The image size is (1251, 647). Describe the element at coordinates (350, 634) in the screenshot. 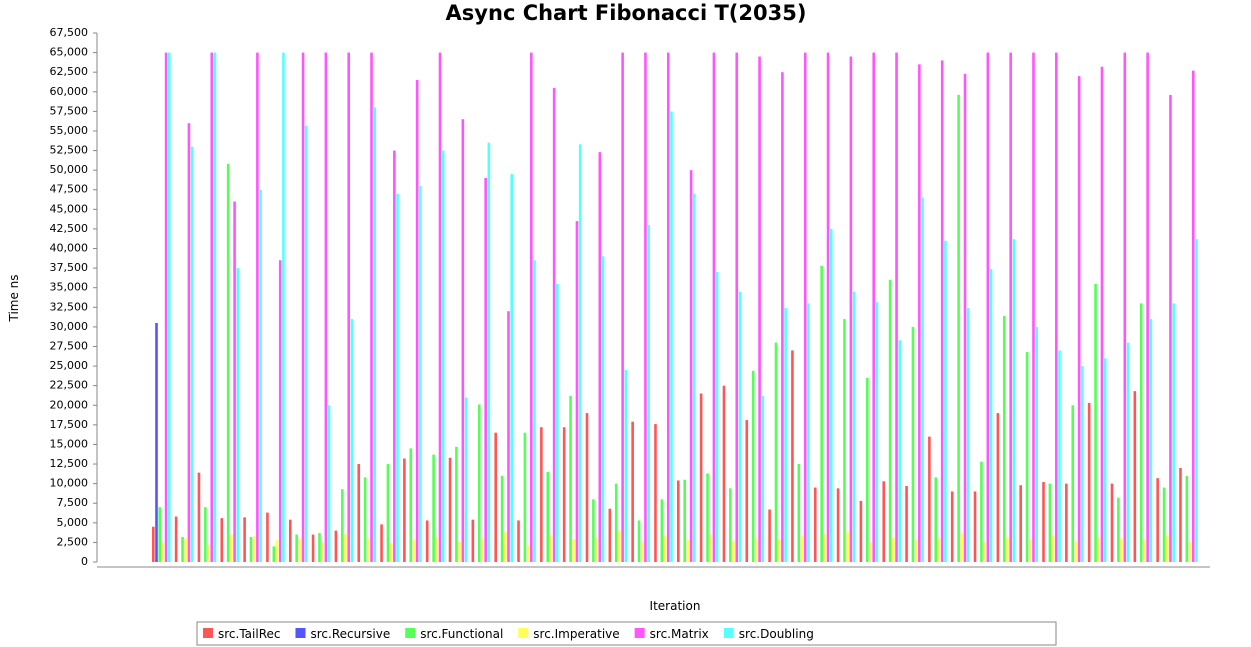

I see `legend-label: src.Recursive` at that location.